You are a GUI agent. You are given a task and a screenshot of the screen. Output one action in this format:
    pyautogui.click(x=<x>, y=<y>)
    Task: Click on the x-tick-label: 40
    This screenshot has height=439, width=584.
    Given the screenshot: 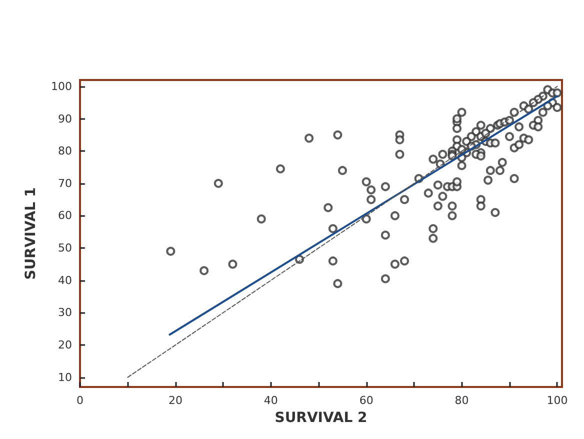 What is the action you would take?
    pyautogui.click(x=271, y=400)
    